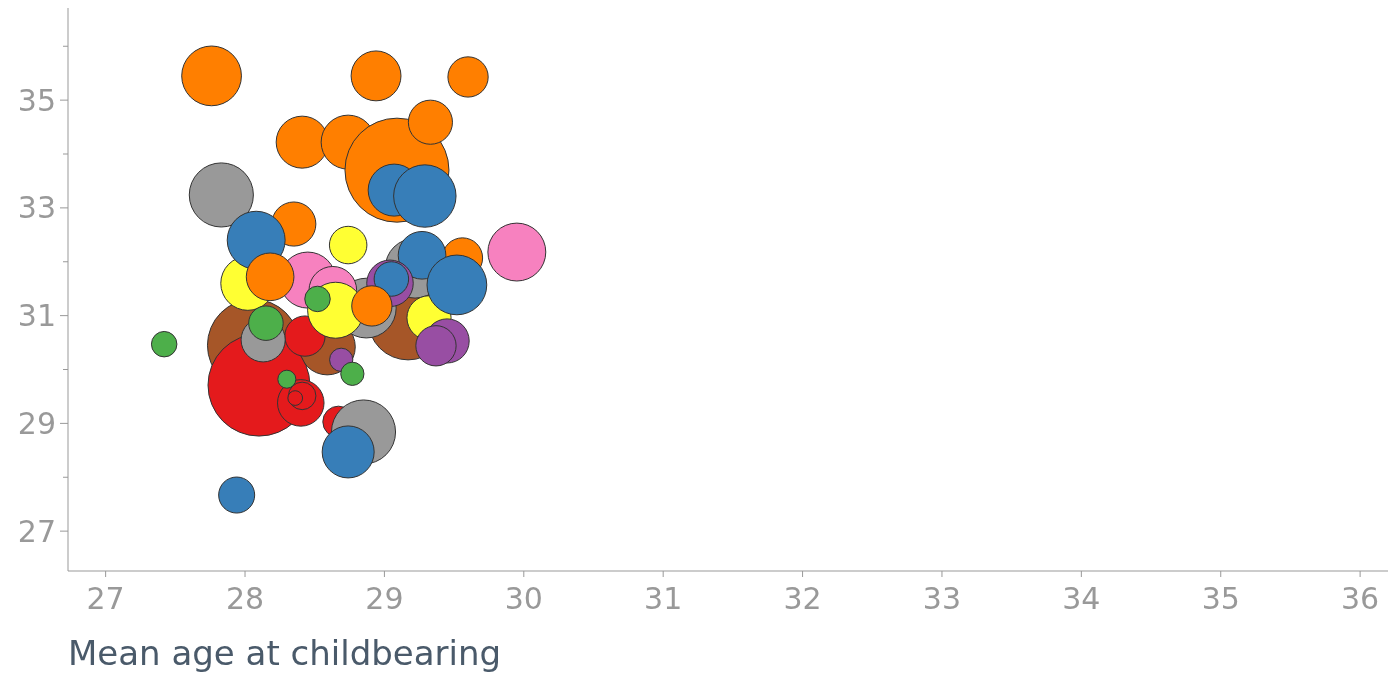 Image resolution: width=1389 pixels, height=675 pixels. What do you see at coordinates (36, 208) in the screenshot?
I see `y-tick-label: 33` at bounding box center [36, 208].